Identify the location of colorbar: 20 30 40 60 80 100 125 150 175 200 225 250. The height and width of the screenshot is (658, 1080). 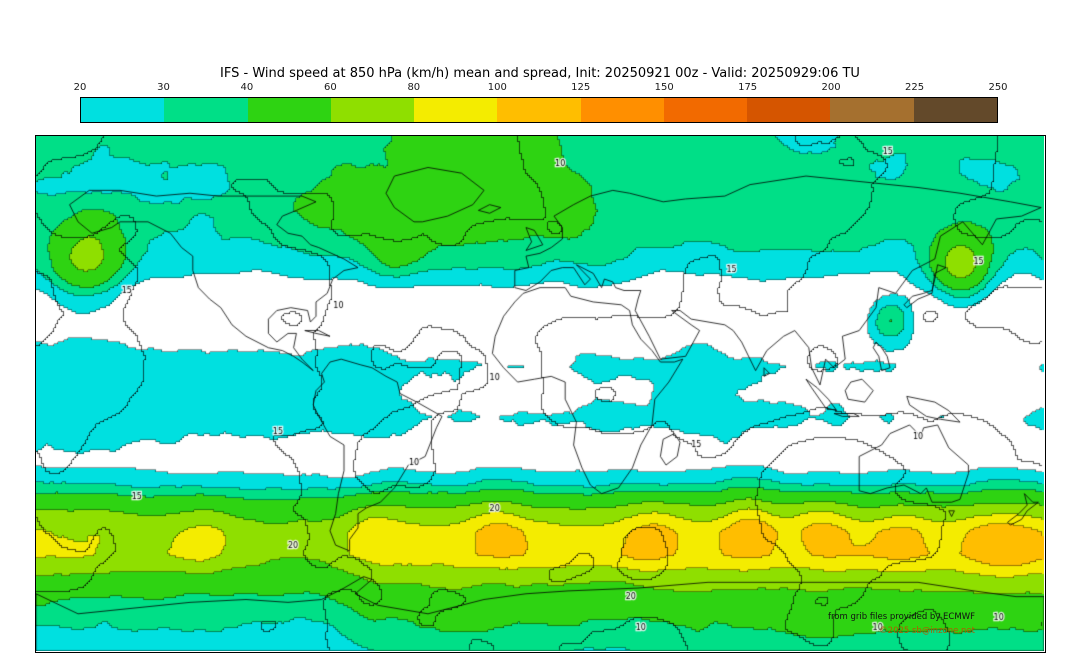
(541, 102).